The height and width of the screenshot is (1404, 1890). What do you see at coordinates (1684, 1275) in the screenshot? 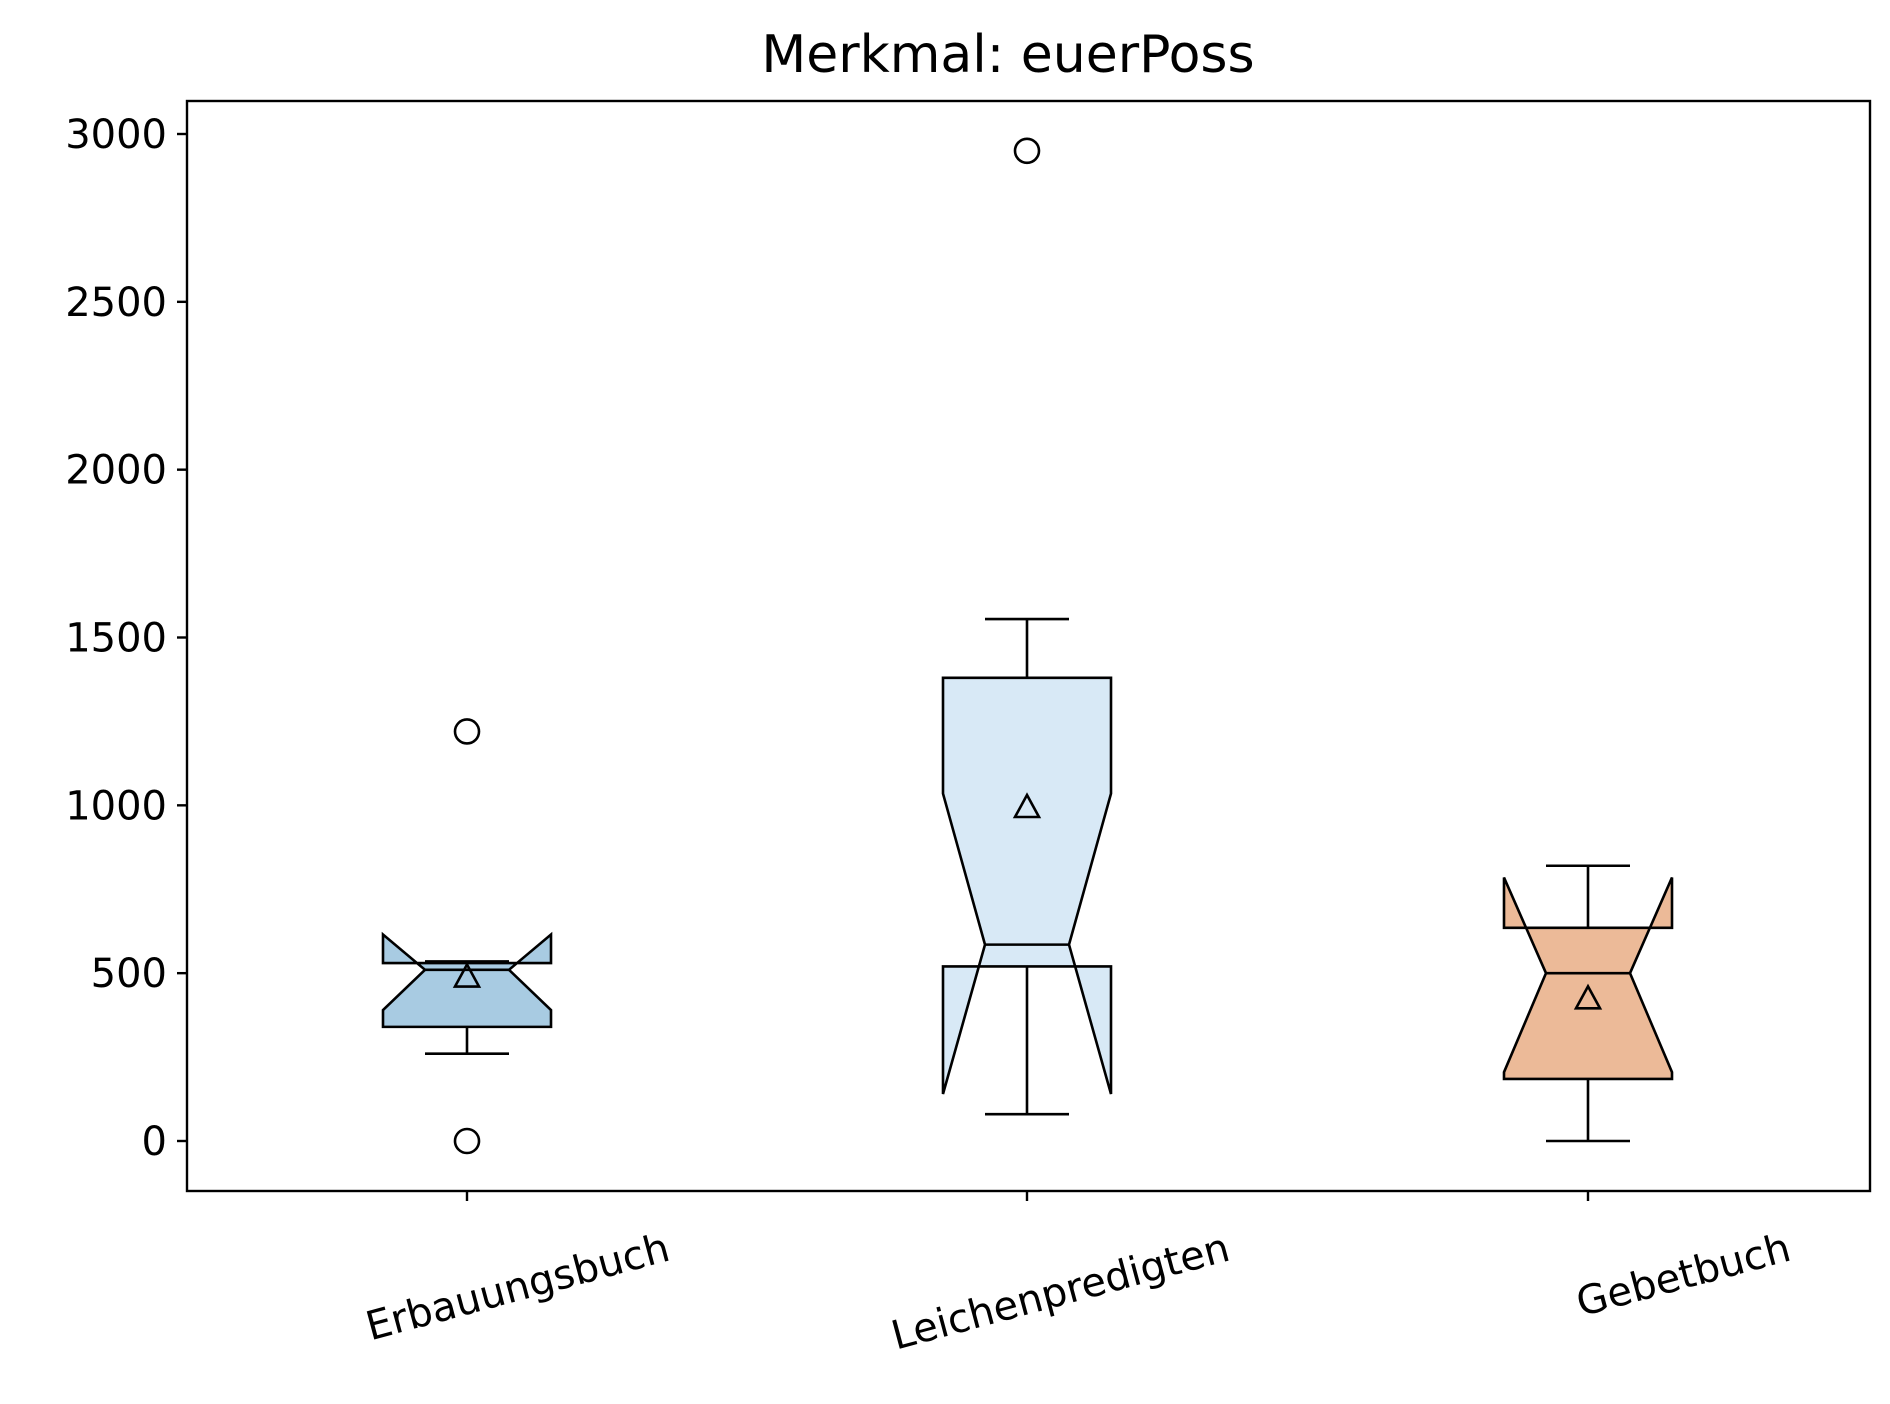
I see `x-tick-label: Gebetbuch` at bounding box center [1684, 1275].